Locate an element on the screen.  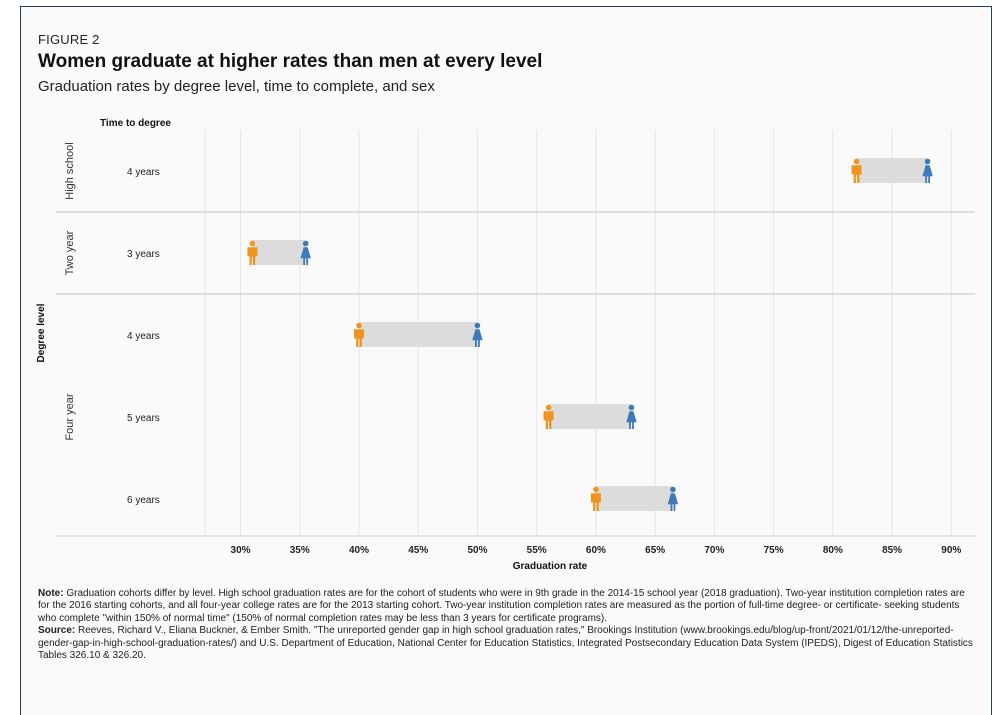
x-tick-label: 60% is located at coordinates (596, 550).